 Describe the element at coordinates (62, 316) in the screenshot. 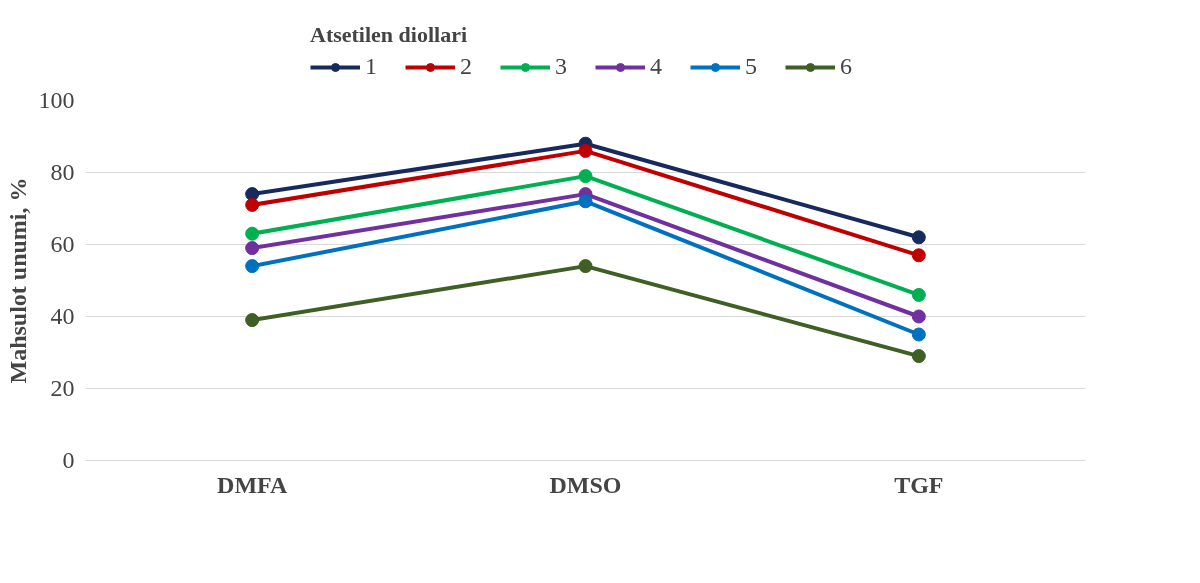

I see `y-tick-label: 40` at that location.